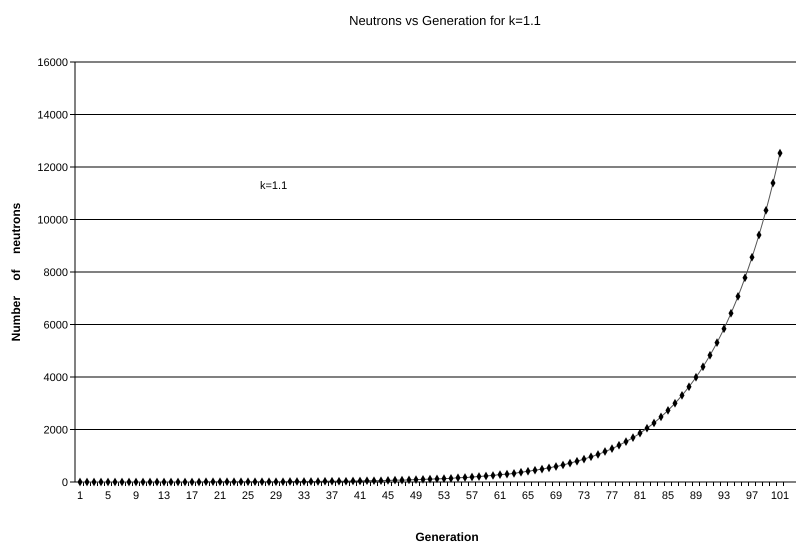  Describe the element at coordinates (668, 496) in the screenshot. I see `x-tick-label: 85` at that location.